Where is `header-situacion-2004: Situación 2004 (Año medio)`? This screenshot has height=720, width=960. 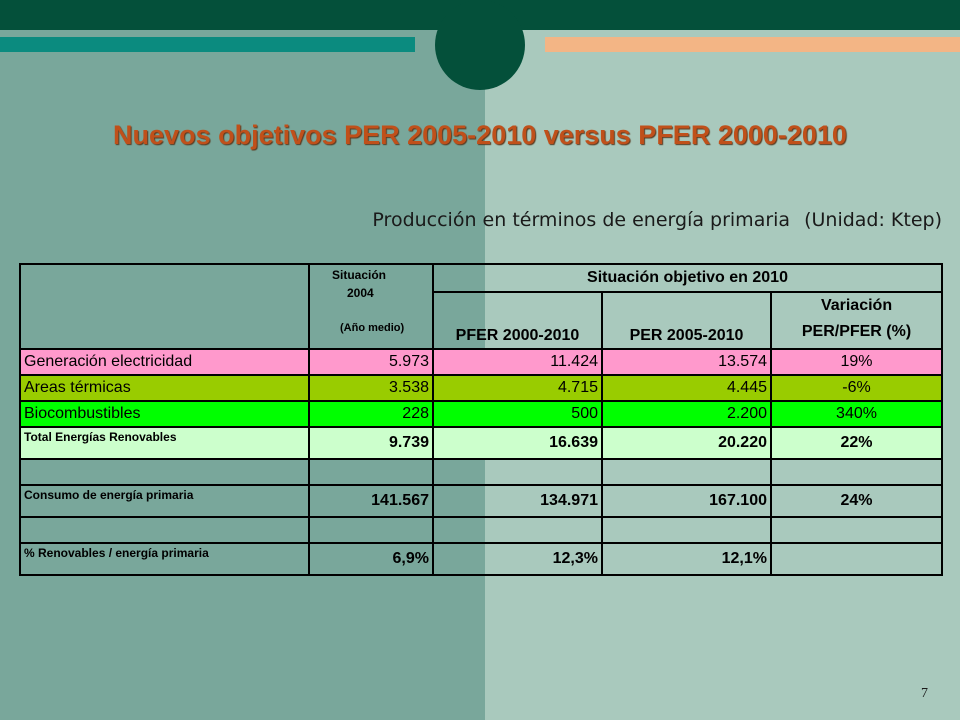
header-situacion-2004: Situación 2004 (Año medio) is located at coordinates (371, 306).